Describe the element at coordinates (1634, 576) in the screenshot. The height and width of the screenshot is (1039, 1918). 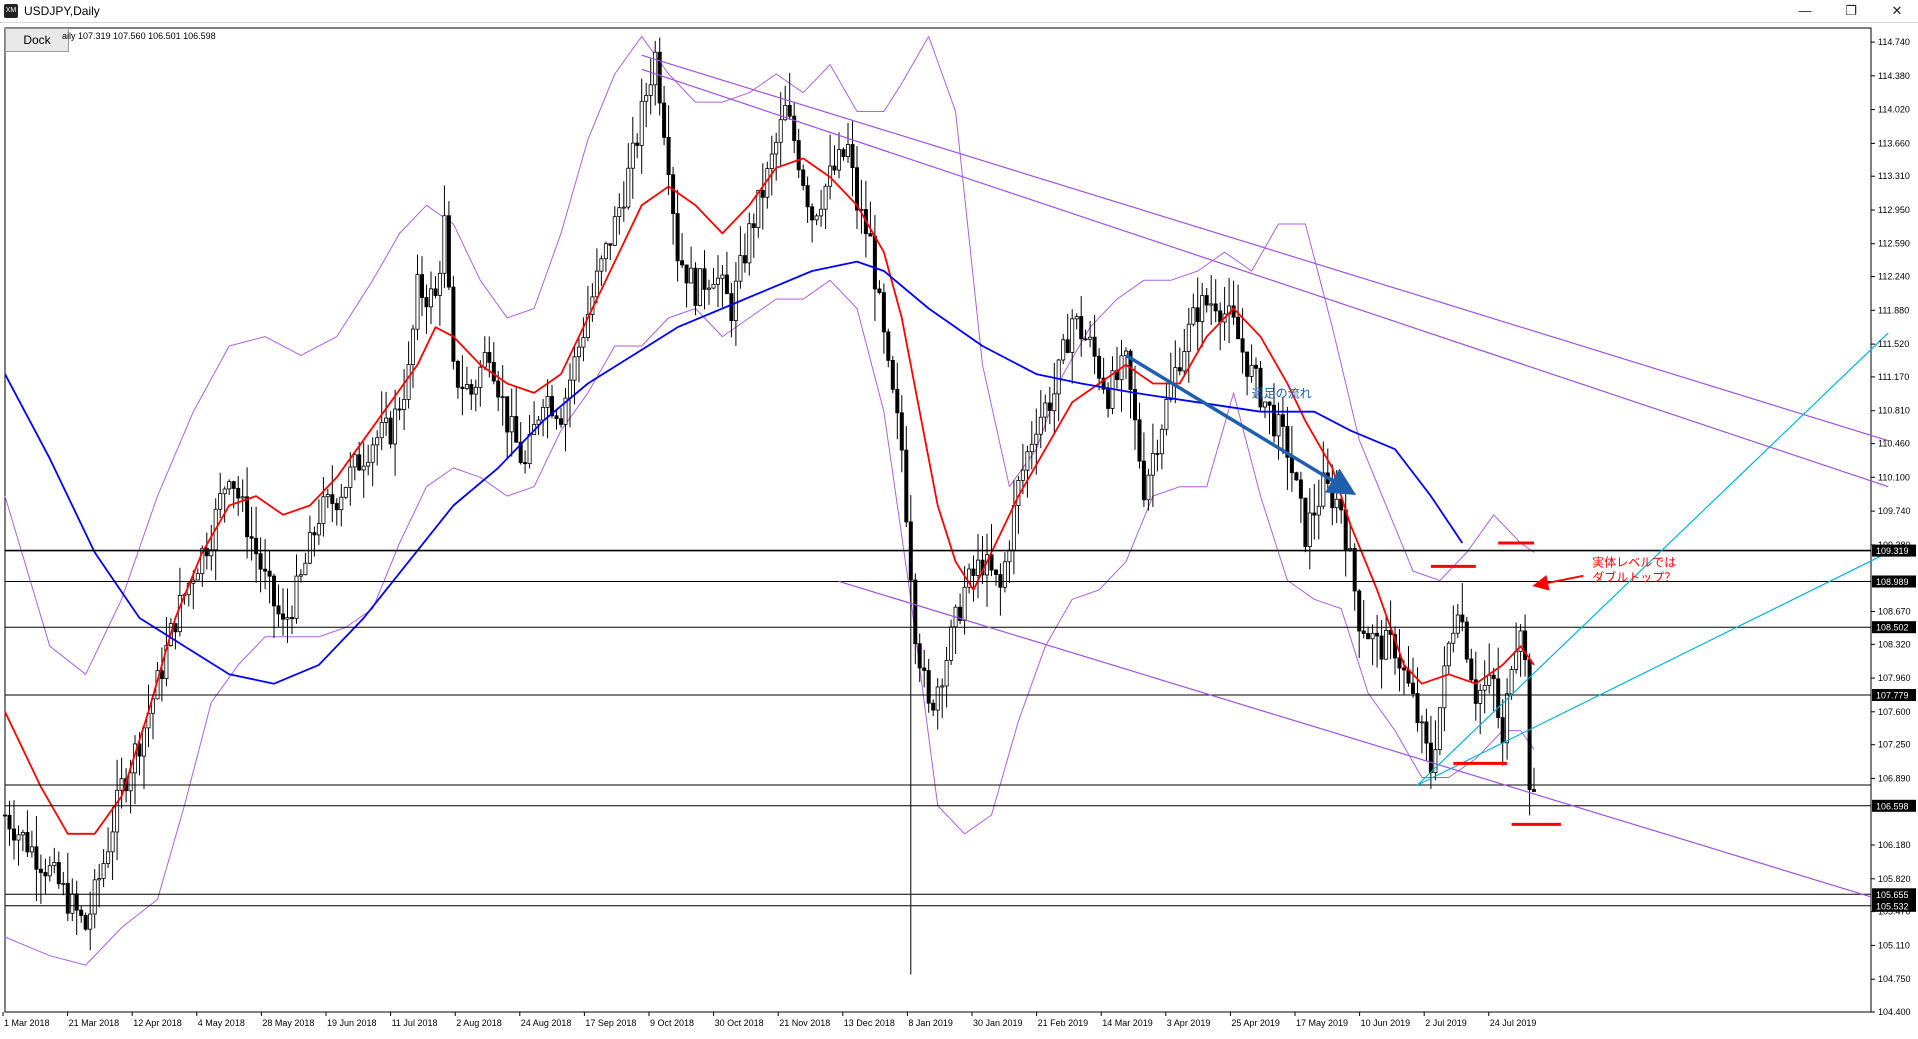
I see `annotation-text: ダブルトップ？` at that location.